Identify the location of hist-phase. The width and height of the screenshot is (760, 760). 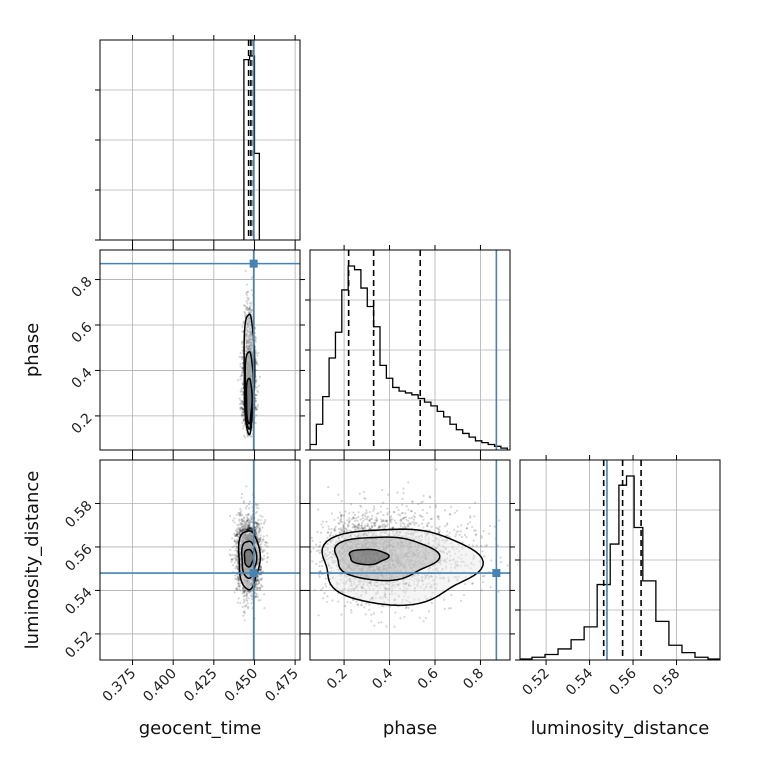
(409, 350).